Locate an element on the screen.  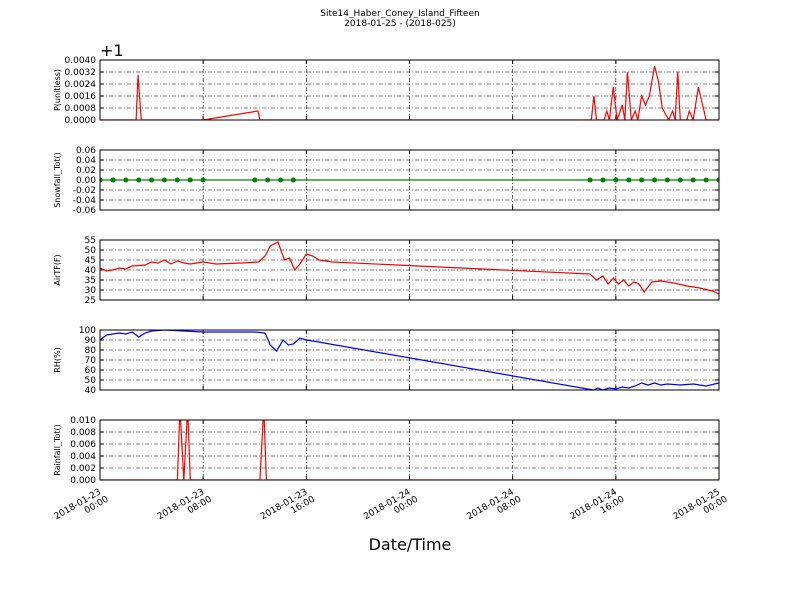
y-tick-label: 0.0040 is located at coordinates (81, 61).